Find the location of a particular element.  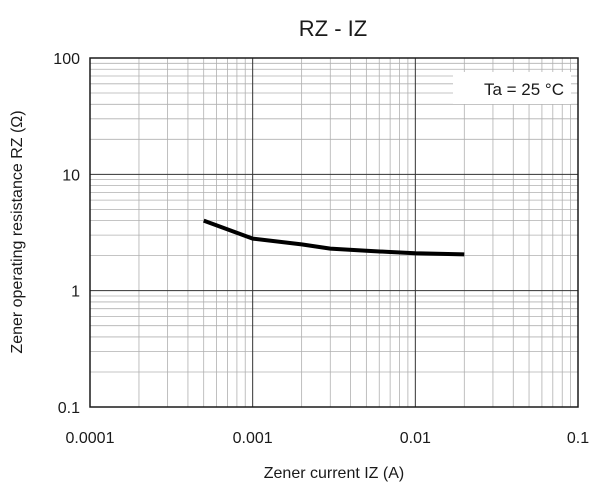

x-tick-label: 0.1 is located at coordinates (578, 438).